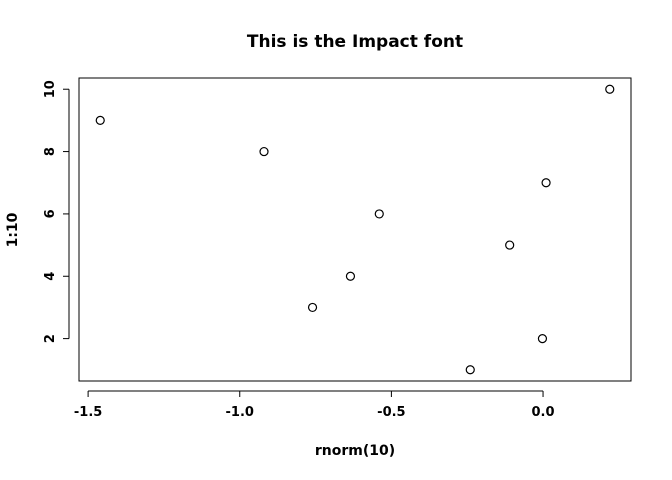  What do you see at coordinates (355, 42) in the screenshot?
I see `chart-title: This is the Impact font` at bounding box center [355, 42].